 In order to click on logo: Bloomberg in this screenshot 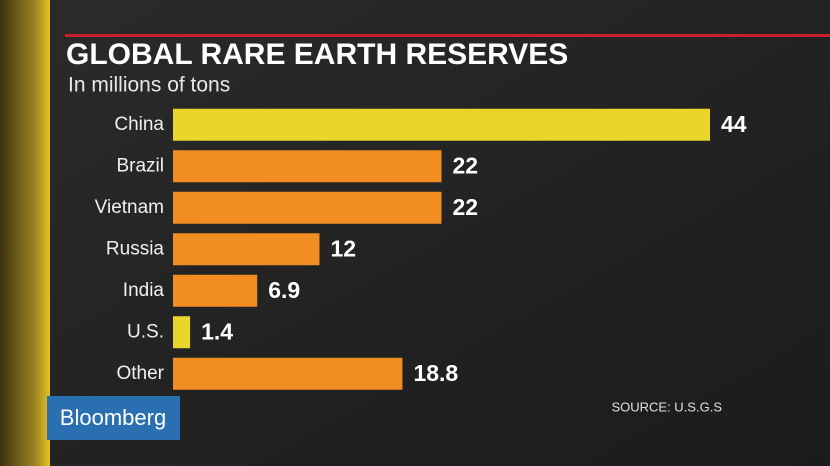, I will do `click(113, 417)`.